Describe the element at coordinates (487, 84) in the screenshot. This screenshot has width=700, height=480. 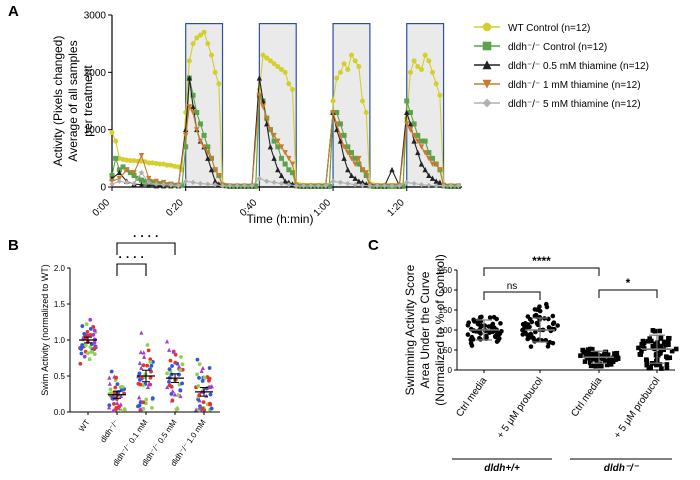
I see `legend-marker-t1` at that location.